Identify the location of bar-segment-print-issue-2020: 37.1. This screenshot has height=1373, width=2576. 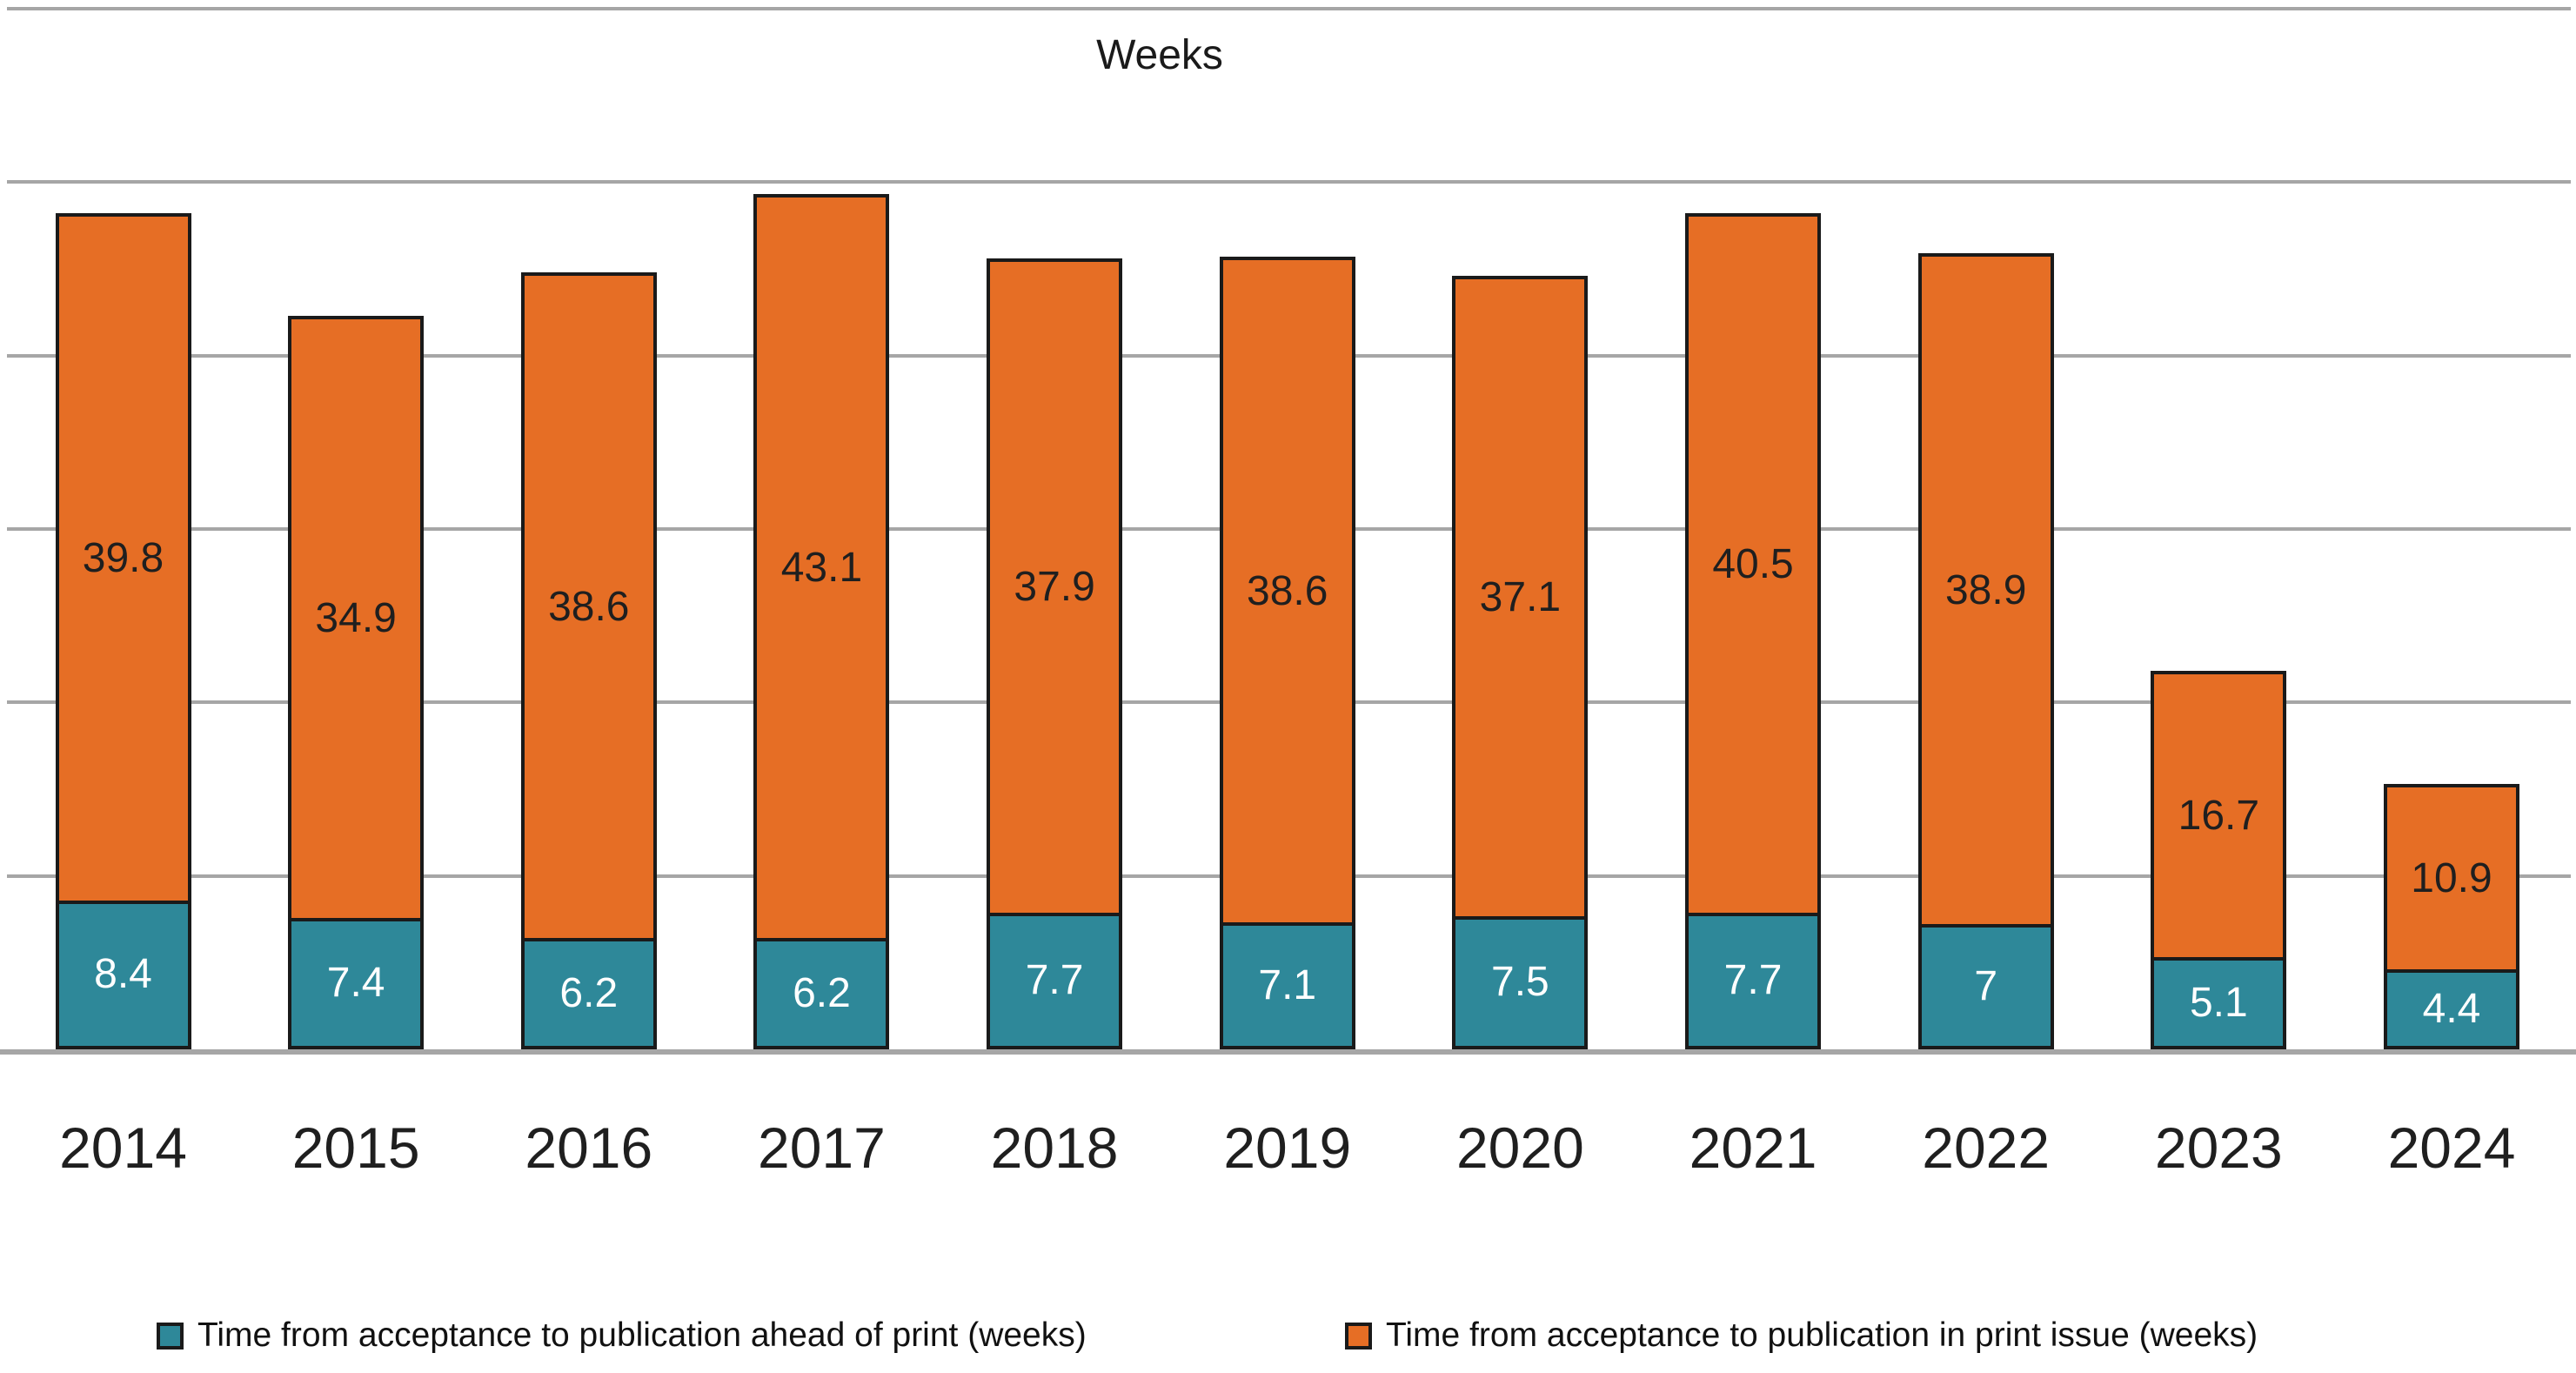
(1520, 597).